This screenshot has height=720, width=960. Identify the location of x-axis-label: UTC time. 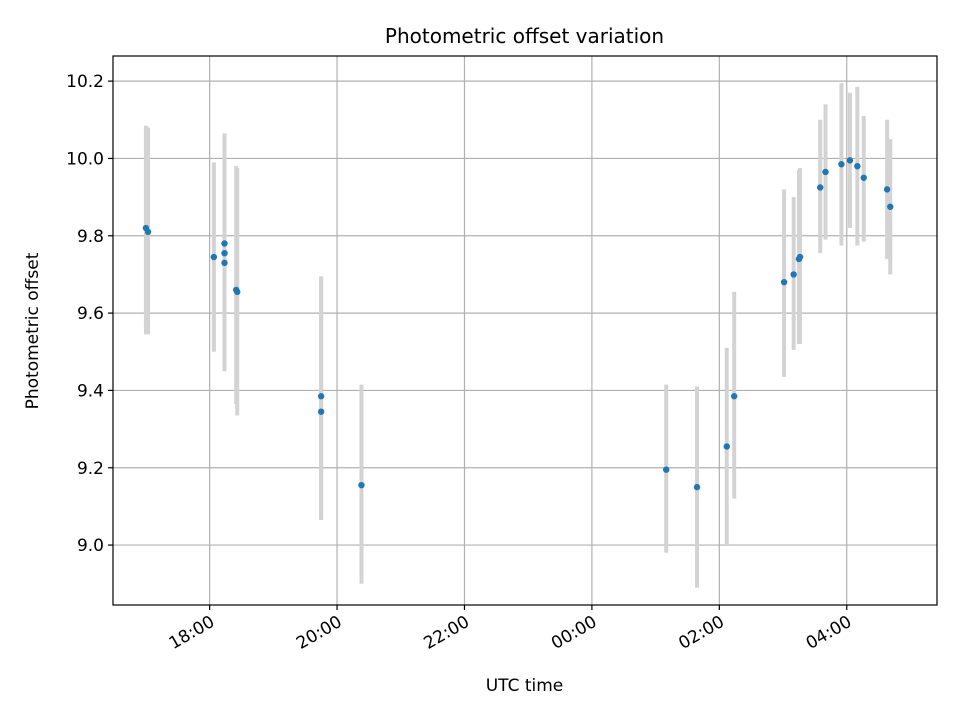
(525, 686).